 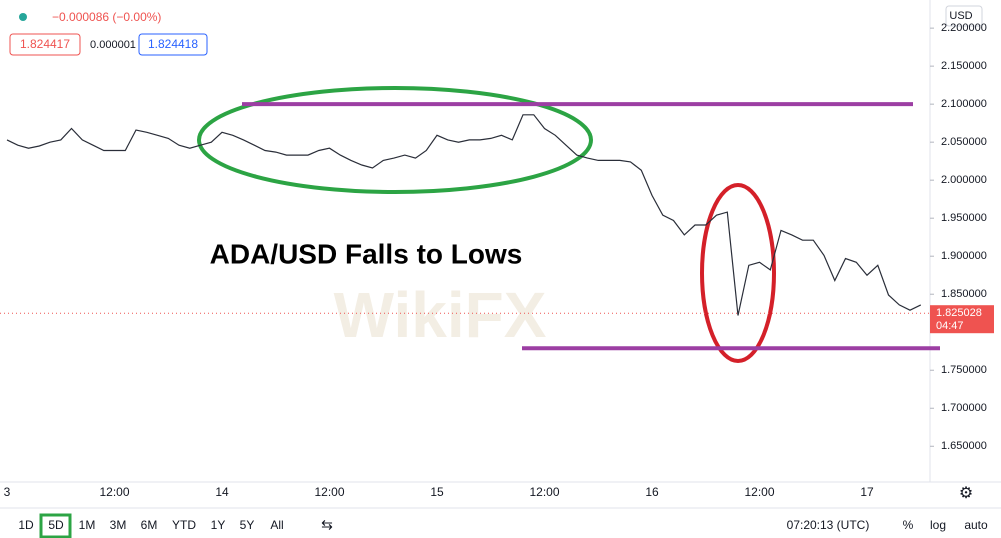 What do you see at coordinates (26, 525) in the screenshot?
I see `range-button: 1D` at bounding box center [26, 525].